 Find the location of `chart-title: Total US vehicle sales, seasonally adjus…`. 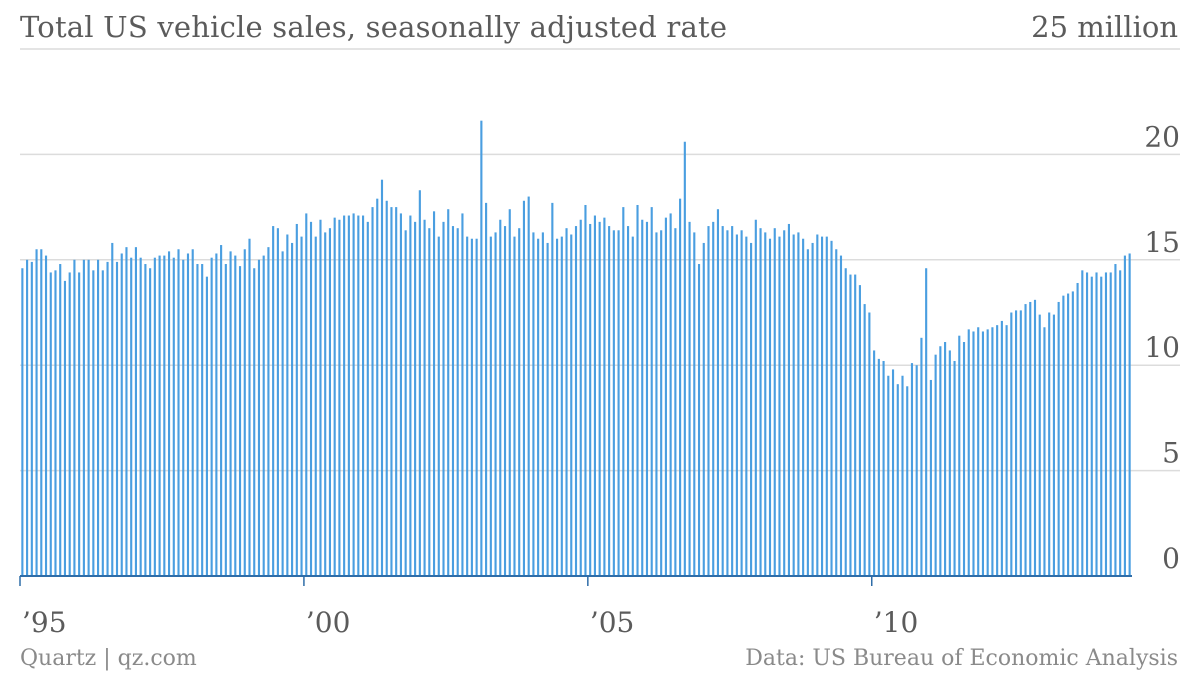

chart-title: Total US vehicle sales, seasonally adjus… is located at coordinates (374, 27).